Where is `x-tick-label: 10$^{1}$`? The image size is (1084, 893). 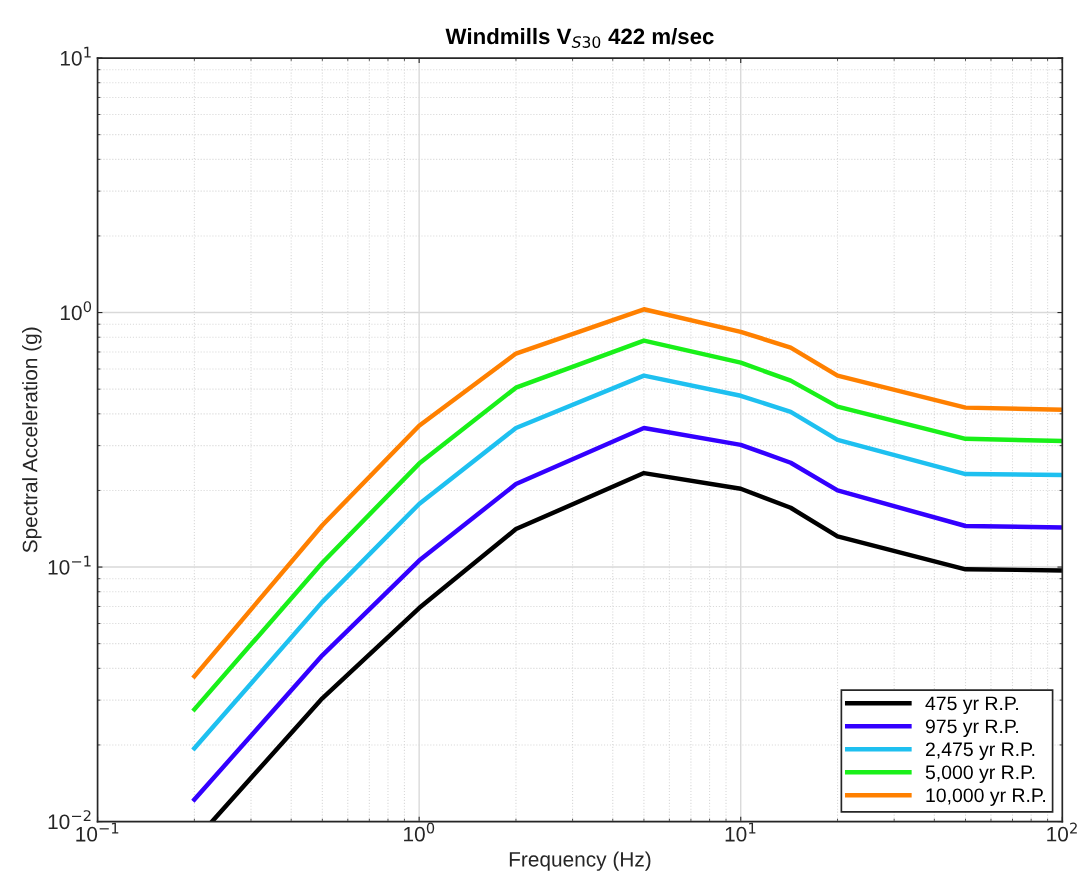 x-tick-label: 10$^{1}$ is located at coordinates (740, 832).